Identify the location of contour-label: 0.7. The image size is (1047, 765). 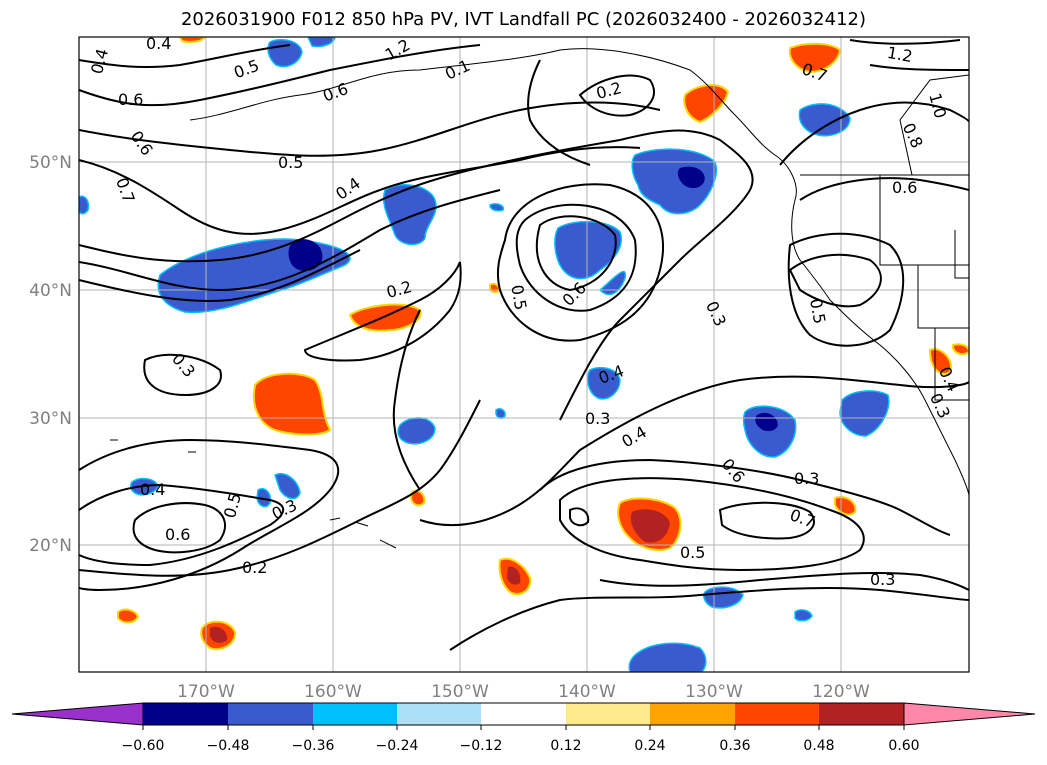
(125, 190).